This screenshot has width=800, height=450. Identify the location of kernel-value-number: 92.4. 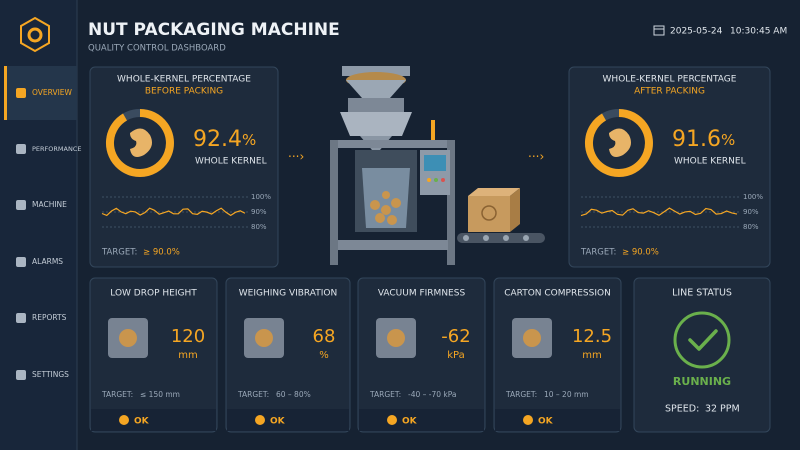
(217, 139).